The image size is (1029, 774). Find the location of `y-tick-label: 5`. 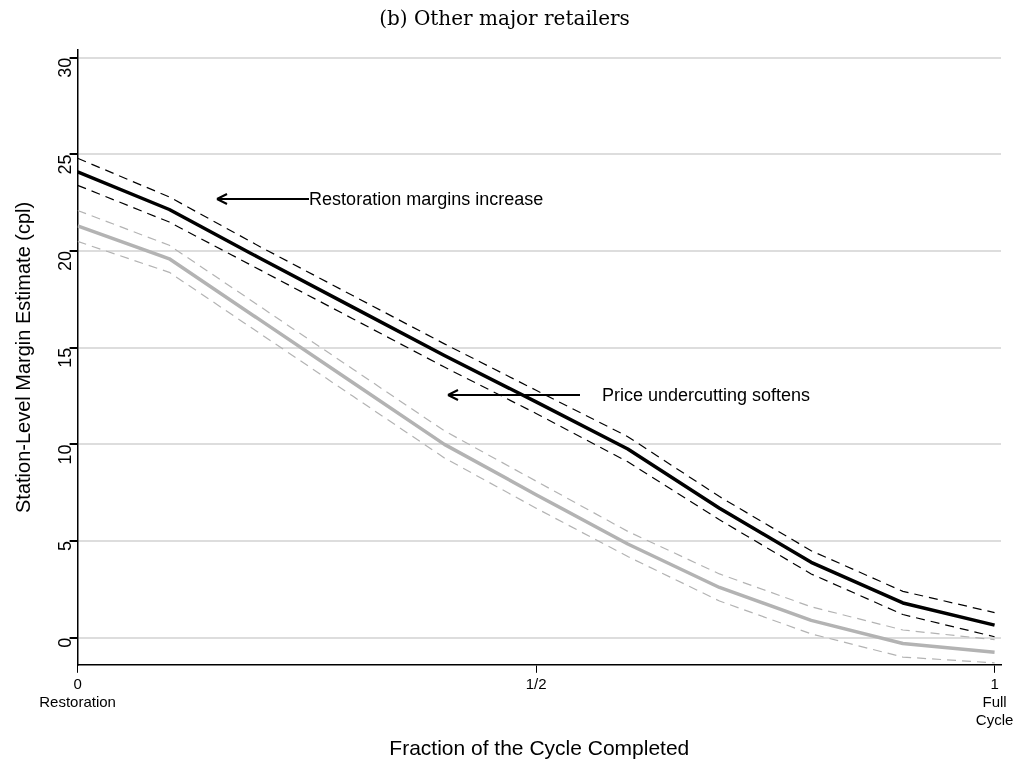

y-tick-label: 5 is located at coordinates (64, 546).